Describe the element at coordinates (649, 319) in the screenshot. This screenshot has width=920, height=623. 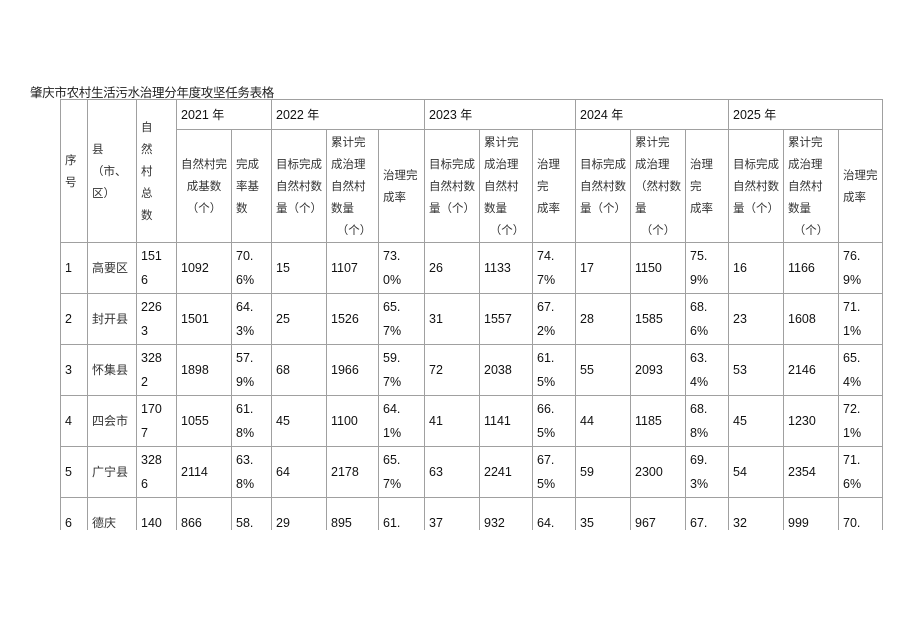
I see `cell-value: 1585` at that location.